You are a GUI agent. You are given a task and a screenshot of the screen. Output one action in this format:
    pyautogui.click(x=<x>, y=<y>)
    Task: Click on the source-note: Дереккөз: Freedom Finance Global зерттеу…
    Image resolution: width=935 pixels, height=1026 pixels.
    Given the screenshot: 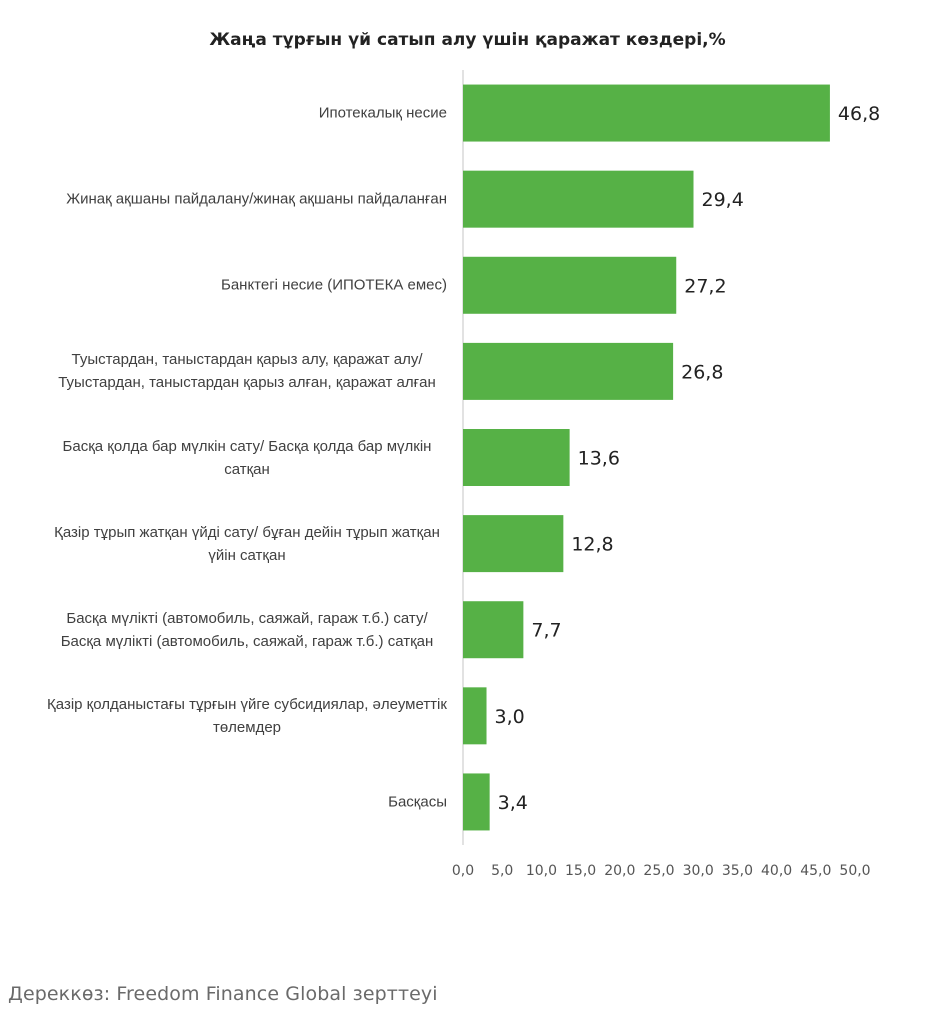 What is the action you would take?
    pyautogui.click(x=223, y=994)
    